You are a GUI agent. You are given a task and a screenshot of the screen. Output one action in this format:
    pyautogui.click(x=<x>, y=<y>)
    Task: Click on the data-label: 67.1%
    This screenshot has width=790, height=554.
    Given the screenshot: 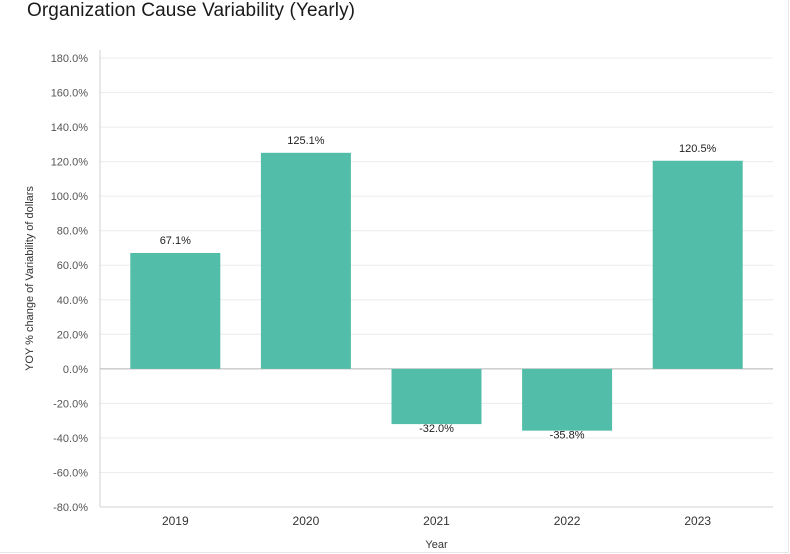 What is the action you would take?
    pyautogui.click(x=175, y=241)
    